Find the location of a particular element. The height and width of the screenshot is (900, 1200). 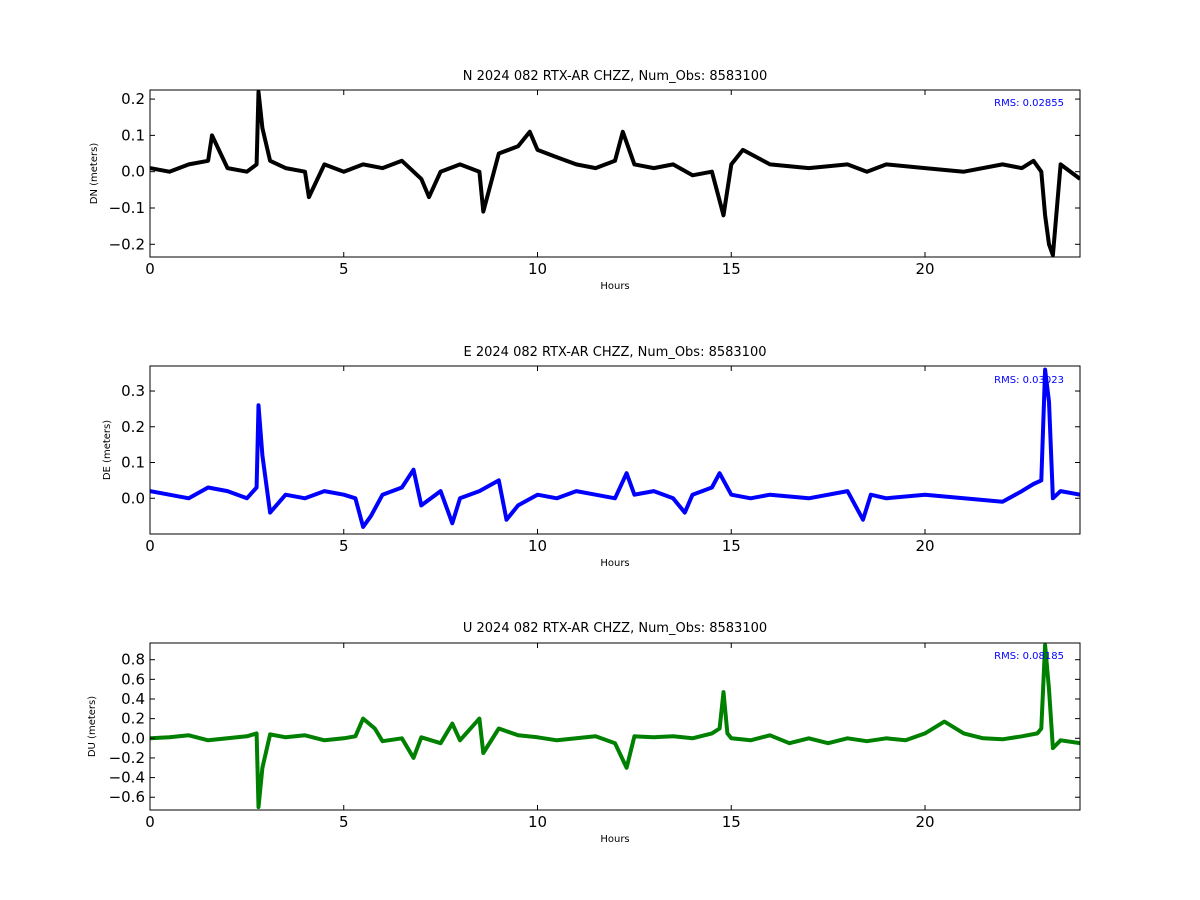

y-tick-label: 0.8 is located at coordinates (133, 660).